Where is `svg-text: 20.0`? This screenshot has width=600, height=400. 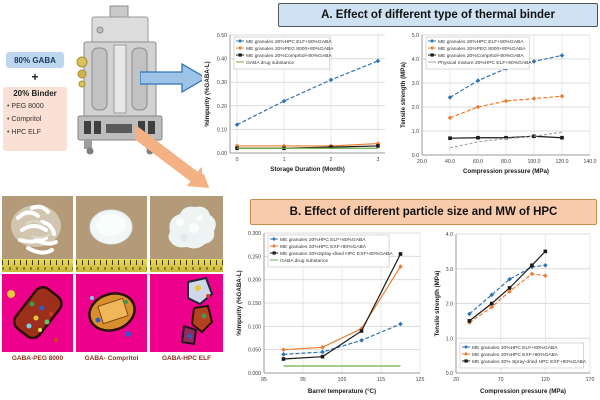
svg-text: 20.0 is located at coordinates (422, 162).